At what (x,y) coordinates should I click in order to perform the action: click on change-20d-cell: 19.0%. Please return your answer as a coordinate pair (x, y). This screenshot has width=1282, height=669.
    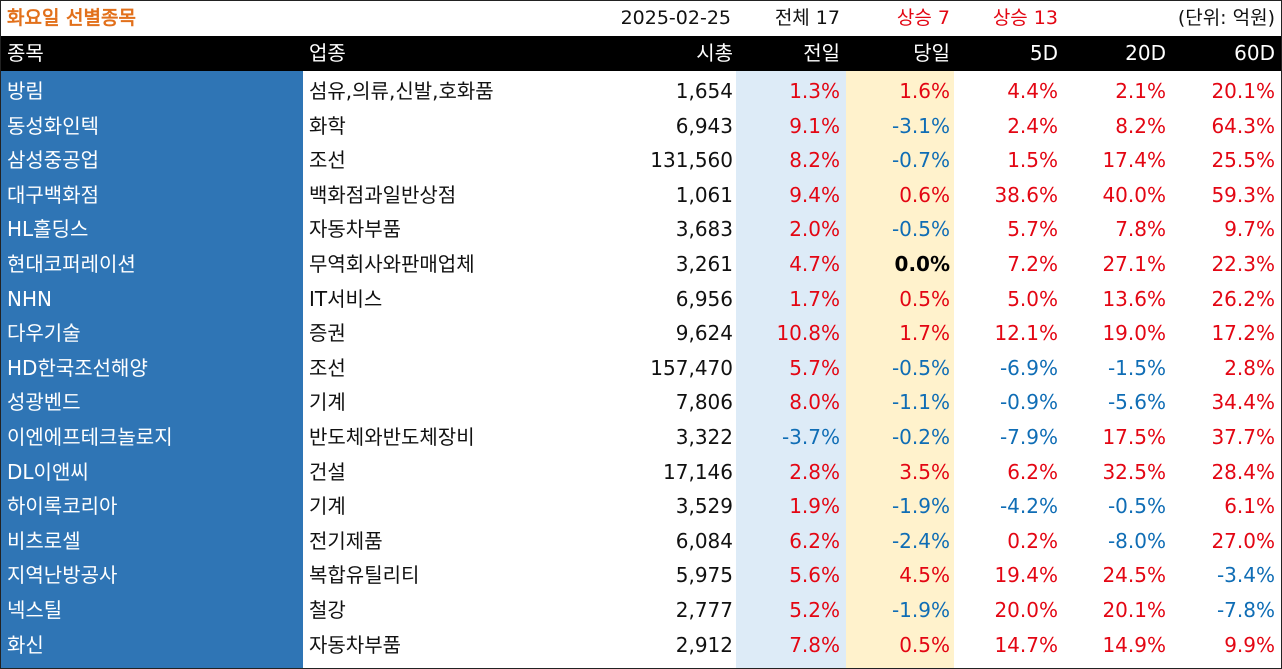
    Looking at the image, I should click on (1134, 333).